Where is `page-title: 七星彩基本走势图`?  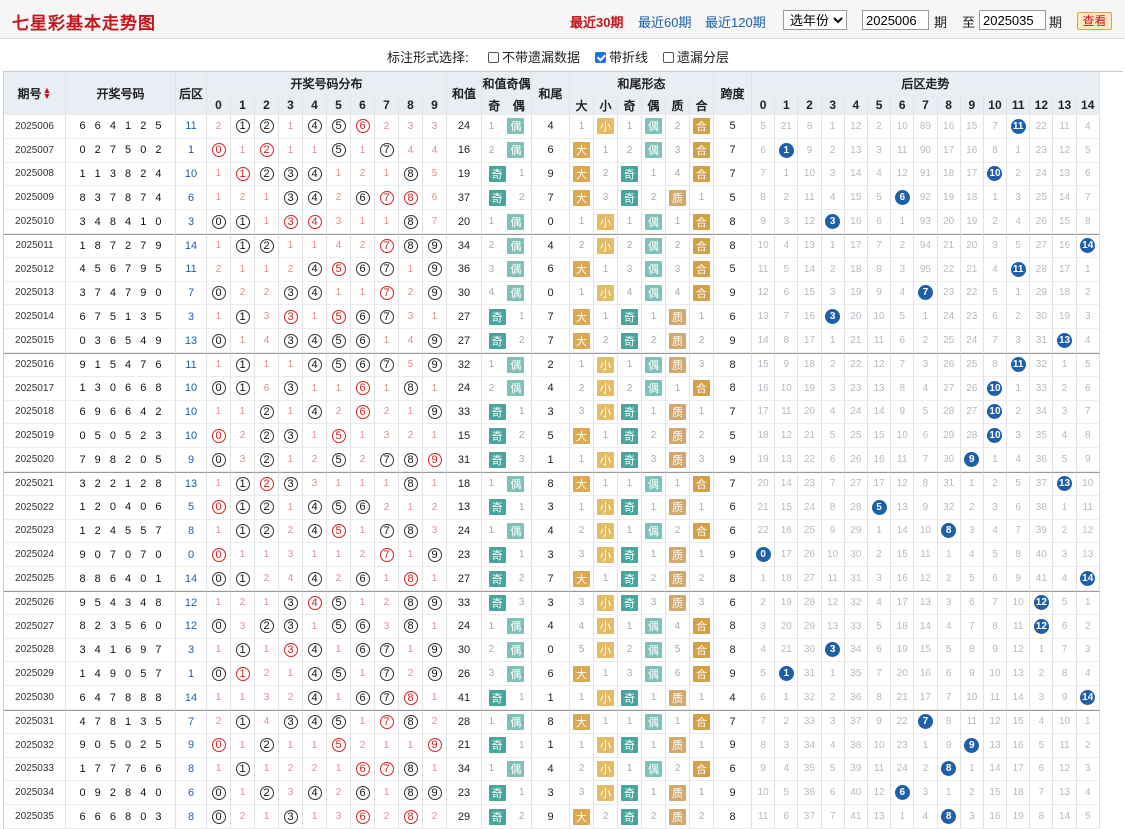
page-title: 七星彩基本走势图 is located at coordinates (84, 23).